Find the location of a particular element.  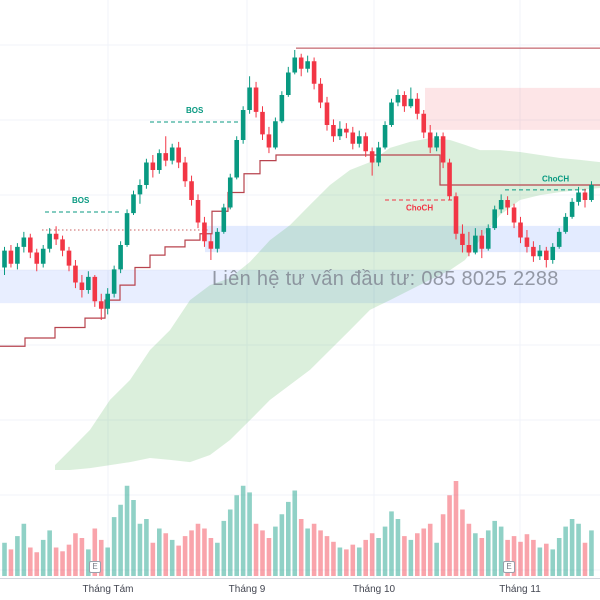

time-axis: Tháng Tám Tháng 9 Tháng 10 Tháng 11 is located at coordinates (300, 589).